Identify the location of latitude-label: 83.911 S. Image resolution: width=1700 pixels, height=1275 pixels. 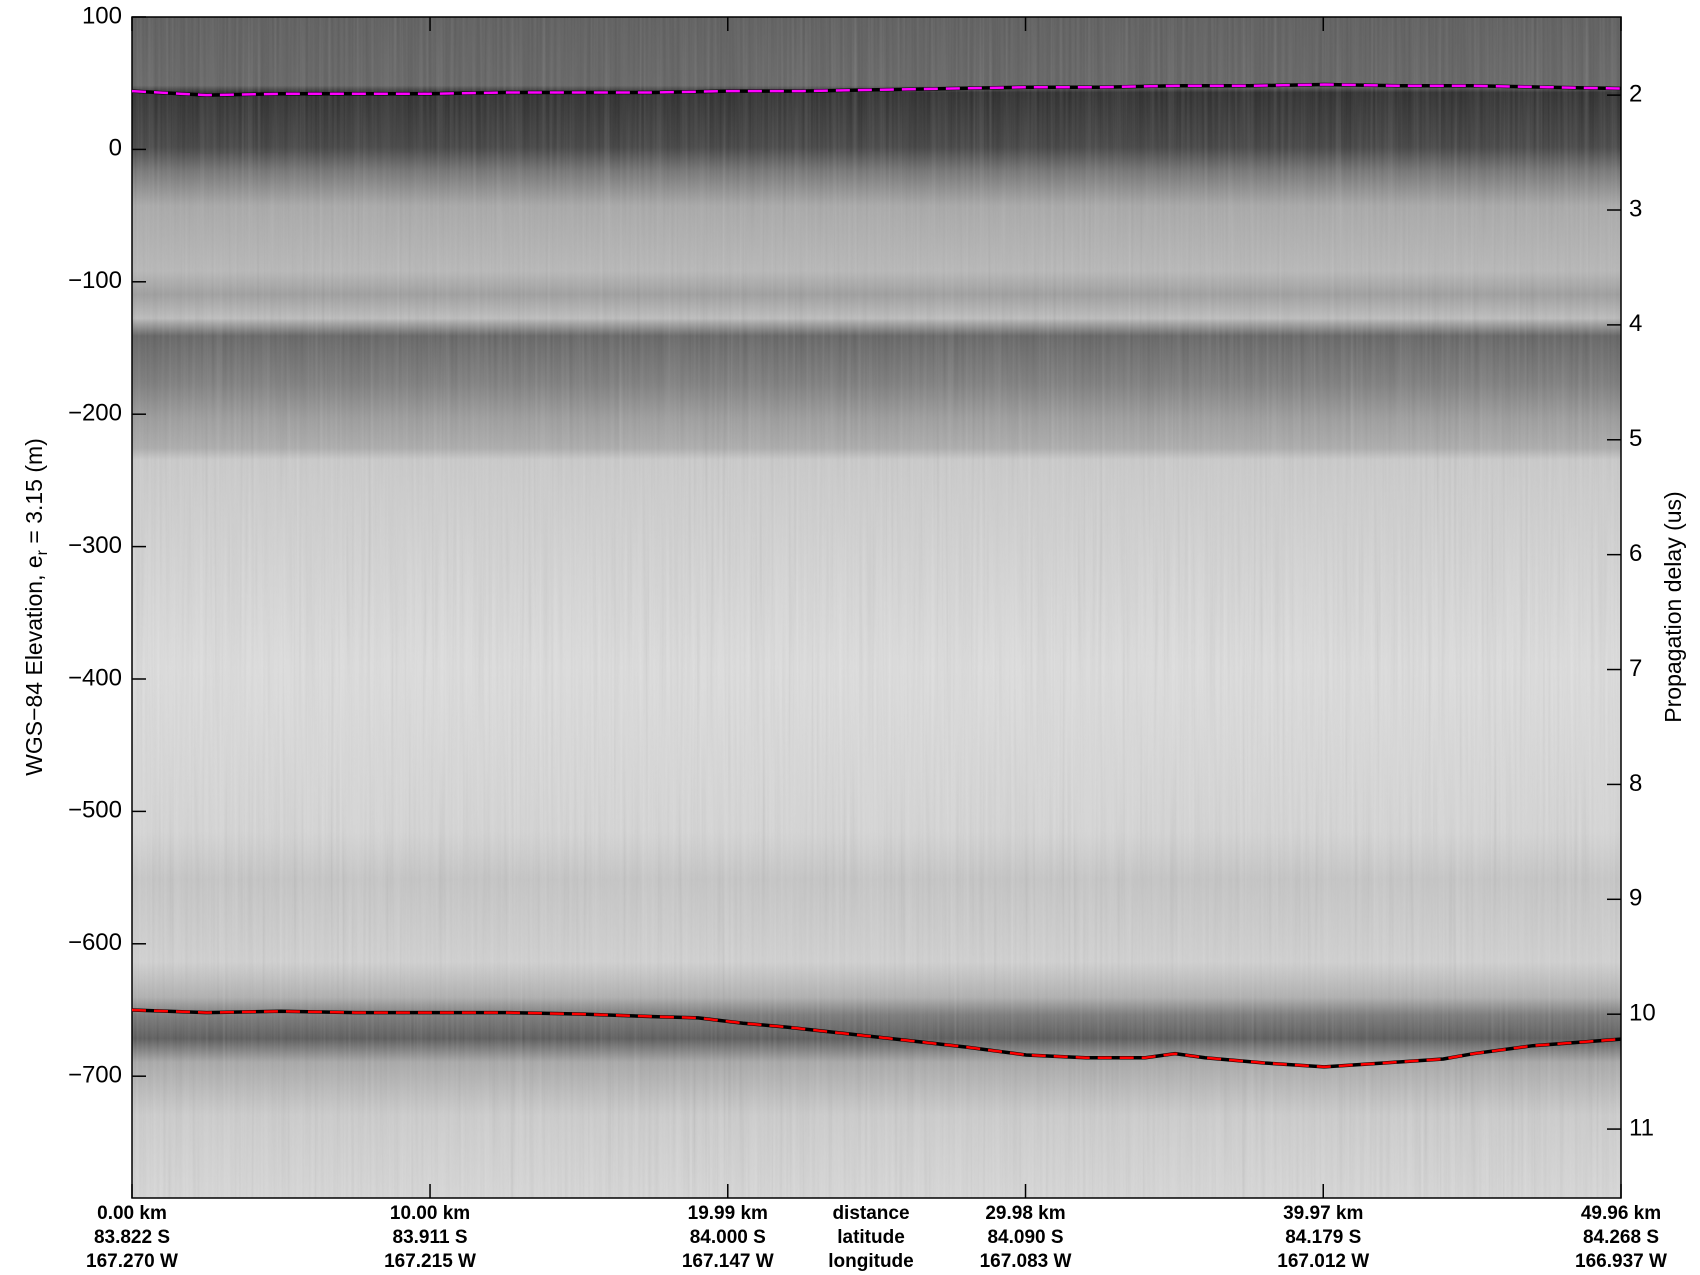
(430, 1237).